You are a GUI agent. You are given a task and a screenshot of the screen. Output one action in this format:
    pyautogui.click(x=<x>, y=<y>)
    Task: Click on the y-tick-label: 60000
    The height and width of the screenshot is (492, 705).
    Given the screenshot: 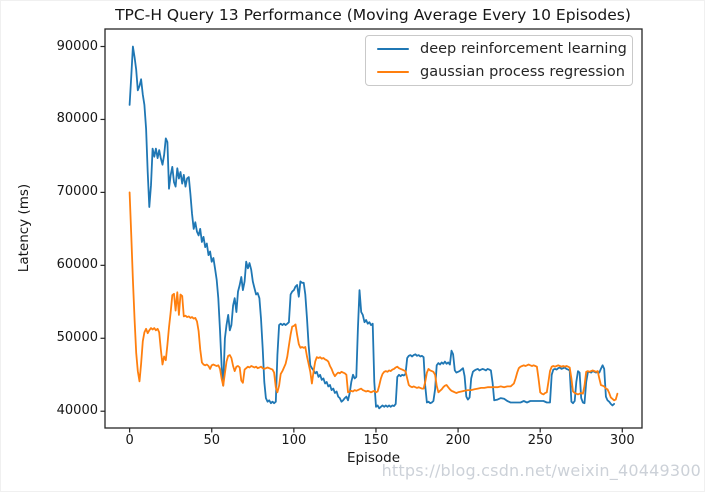 What is the action you would take?
    pyautogui.click(x=77, y=265)
    